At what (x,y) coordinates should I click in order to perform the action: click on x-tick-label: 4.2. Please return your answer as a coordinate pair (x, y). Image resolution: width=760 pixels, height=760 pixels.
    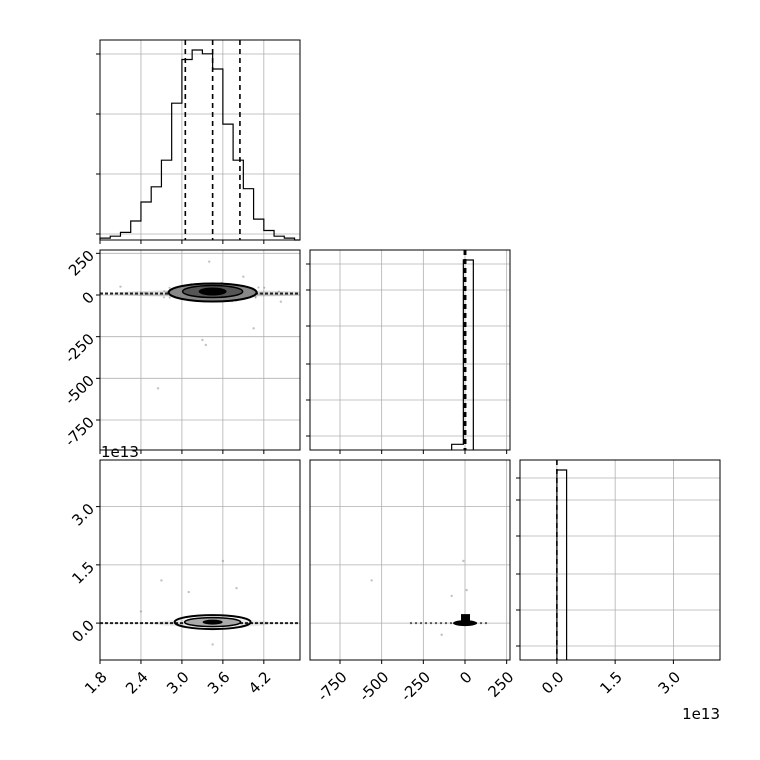
    Looking at the image, I should click on (260, 683).